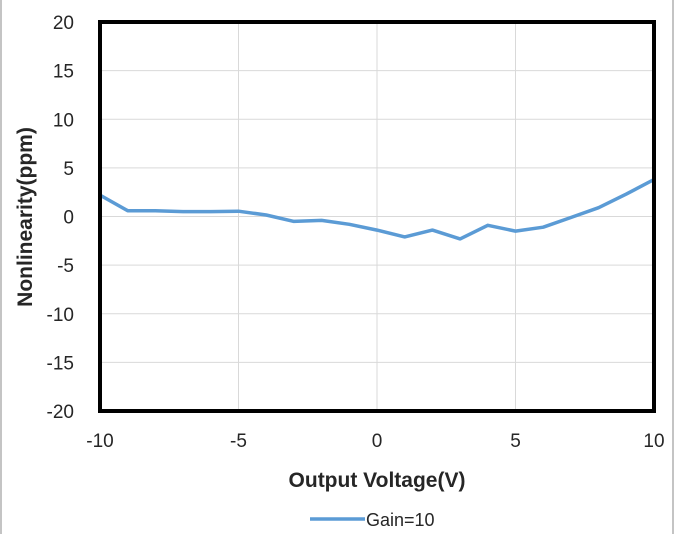 Image resolution: width=684 pixels, height=534 pixels. Describe the element at coordinates (68, 169) in the screenshot. I see `y-tick-label: 5` at that location.